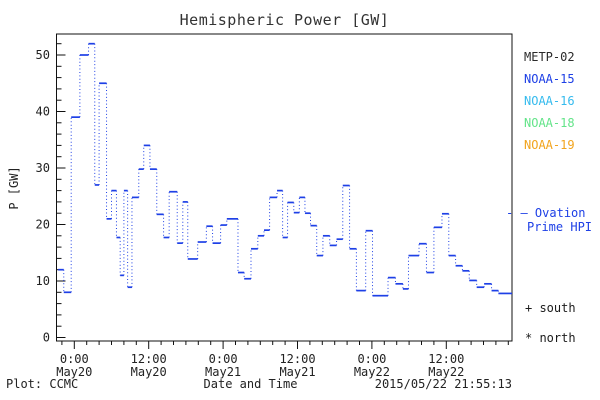  Describe the element at coordinates (549, 123) in the screenshot. I see `satellite-legend-item: NOAA-18` at that location.